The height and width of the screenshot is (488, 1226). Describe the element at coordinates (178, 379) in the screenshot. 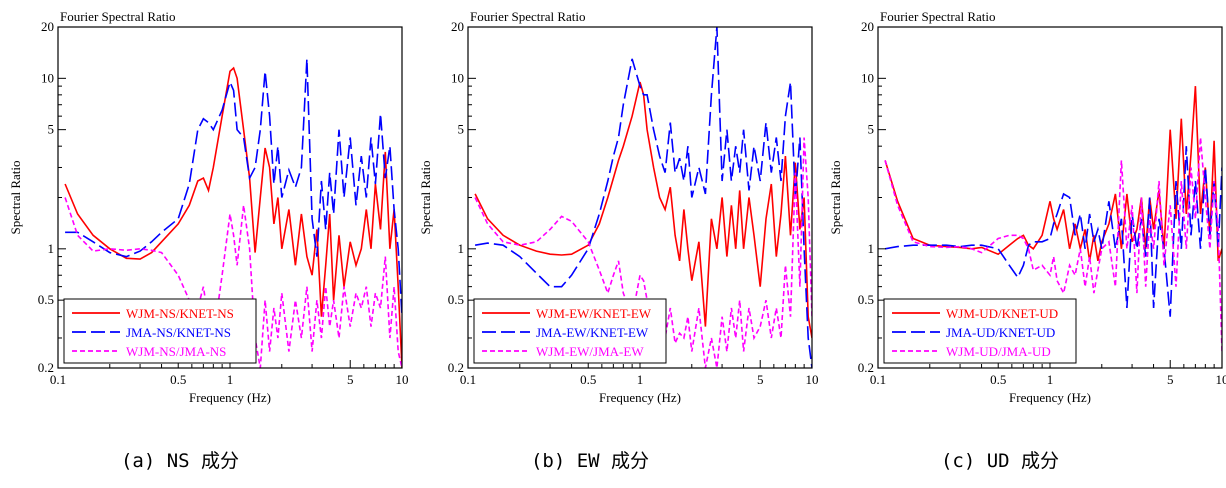

I see `chart-0-x-tick-label: 0.5` at that location.